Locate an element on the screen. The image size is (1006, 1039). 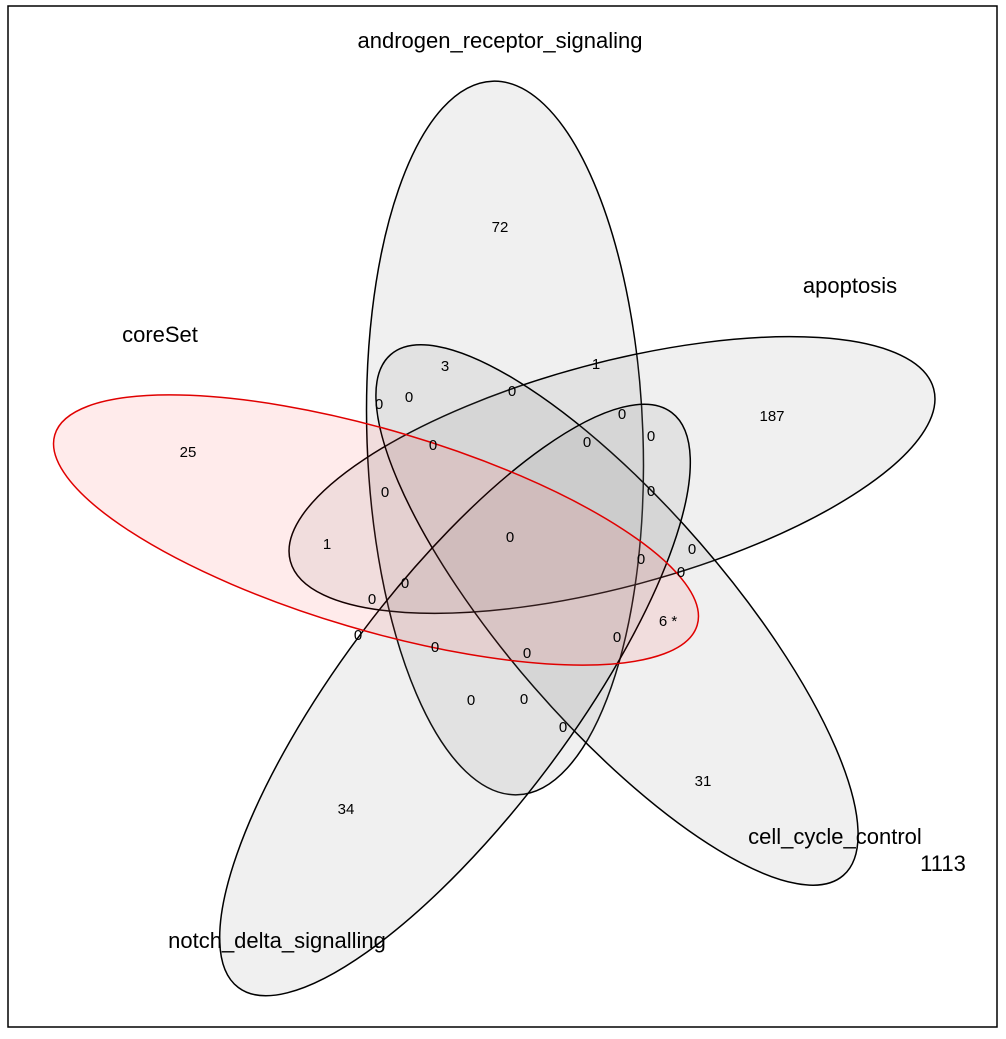
set-label: androgen_receptor_signaling is located at coordinates (500, 40).